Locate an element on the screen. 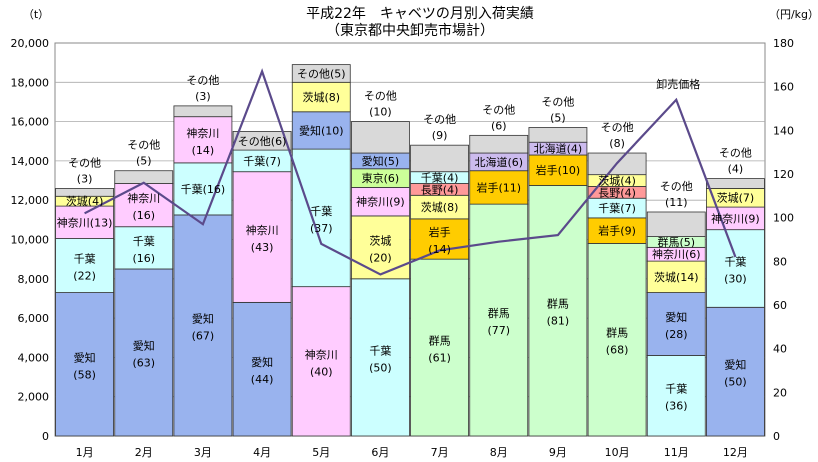 Image resolution: width=818 pixels, height=462 pixels. y-right-tick-label: 180 is located at coordinates (783, 43).